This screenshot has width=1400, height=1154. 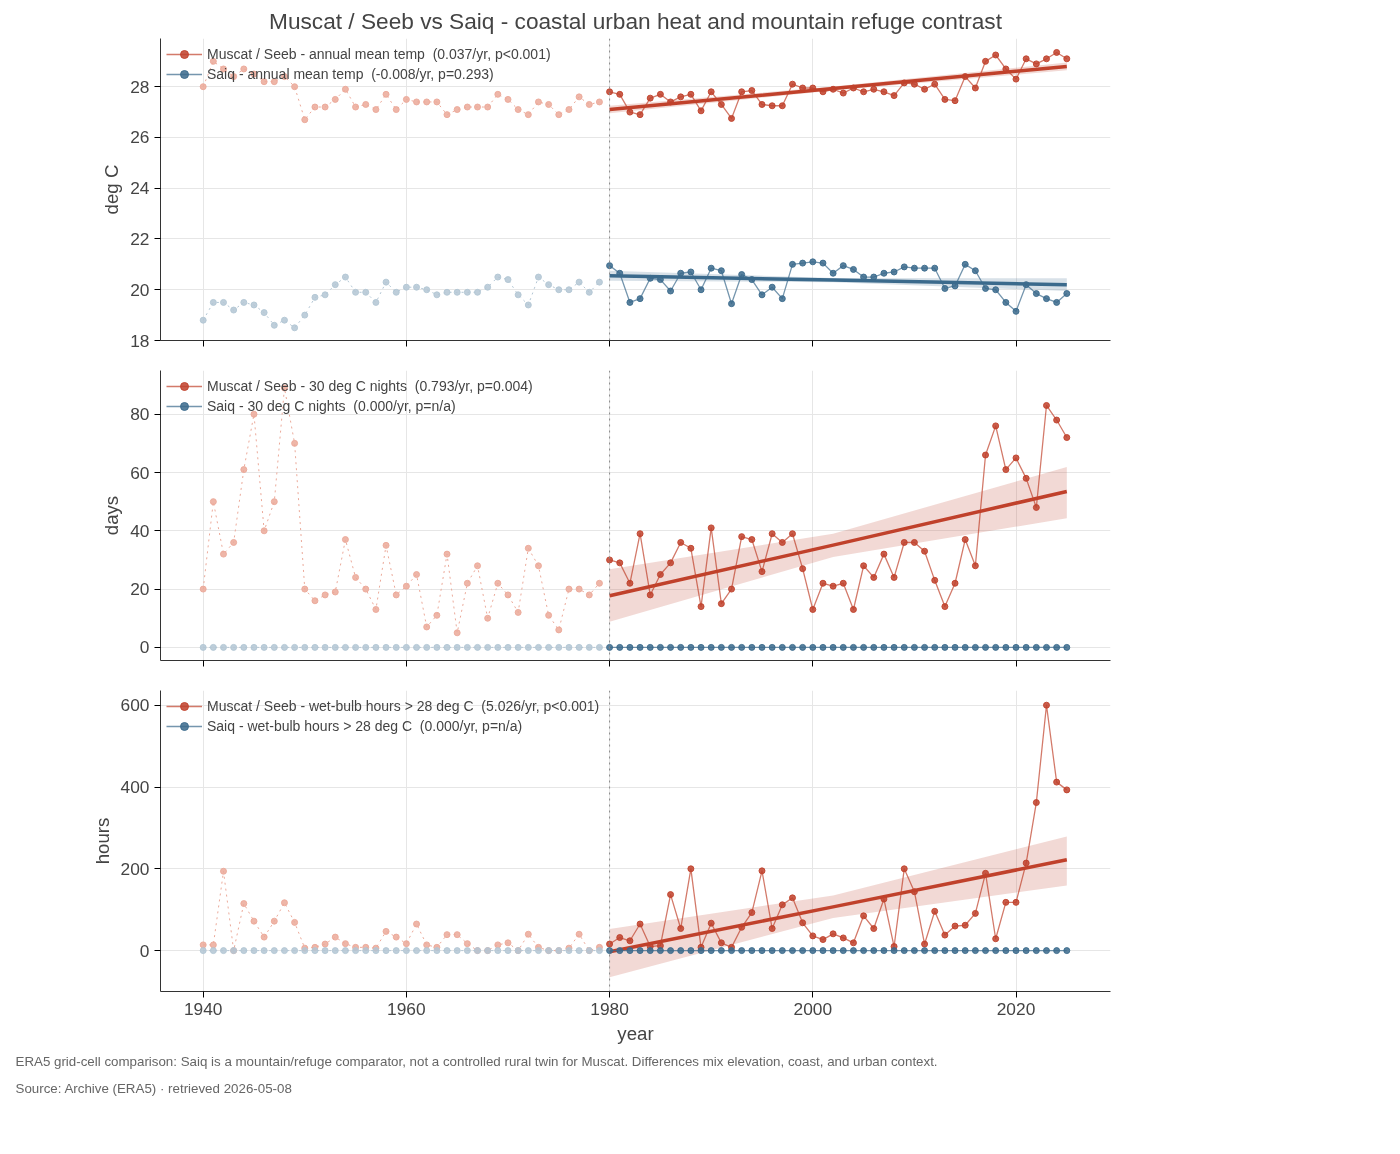 I want to click on text: ERA5 grid-cell comparison: Saiq is a mountain/refuge comparator, not a controlled rural twin for Muscat. Differences mix elevation, coast, and urban context., so click(x=476, y=1061).